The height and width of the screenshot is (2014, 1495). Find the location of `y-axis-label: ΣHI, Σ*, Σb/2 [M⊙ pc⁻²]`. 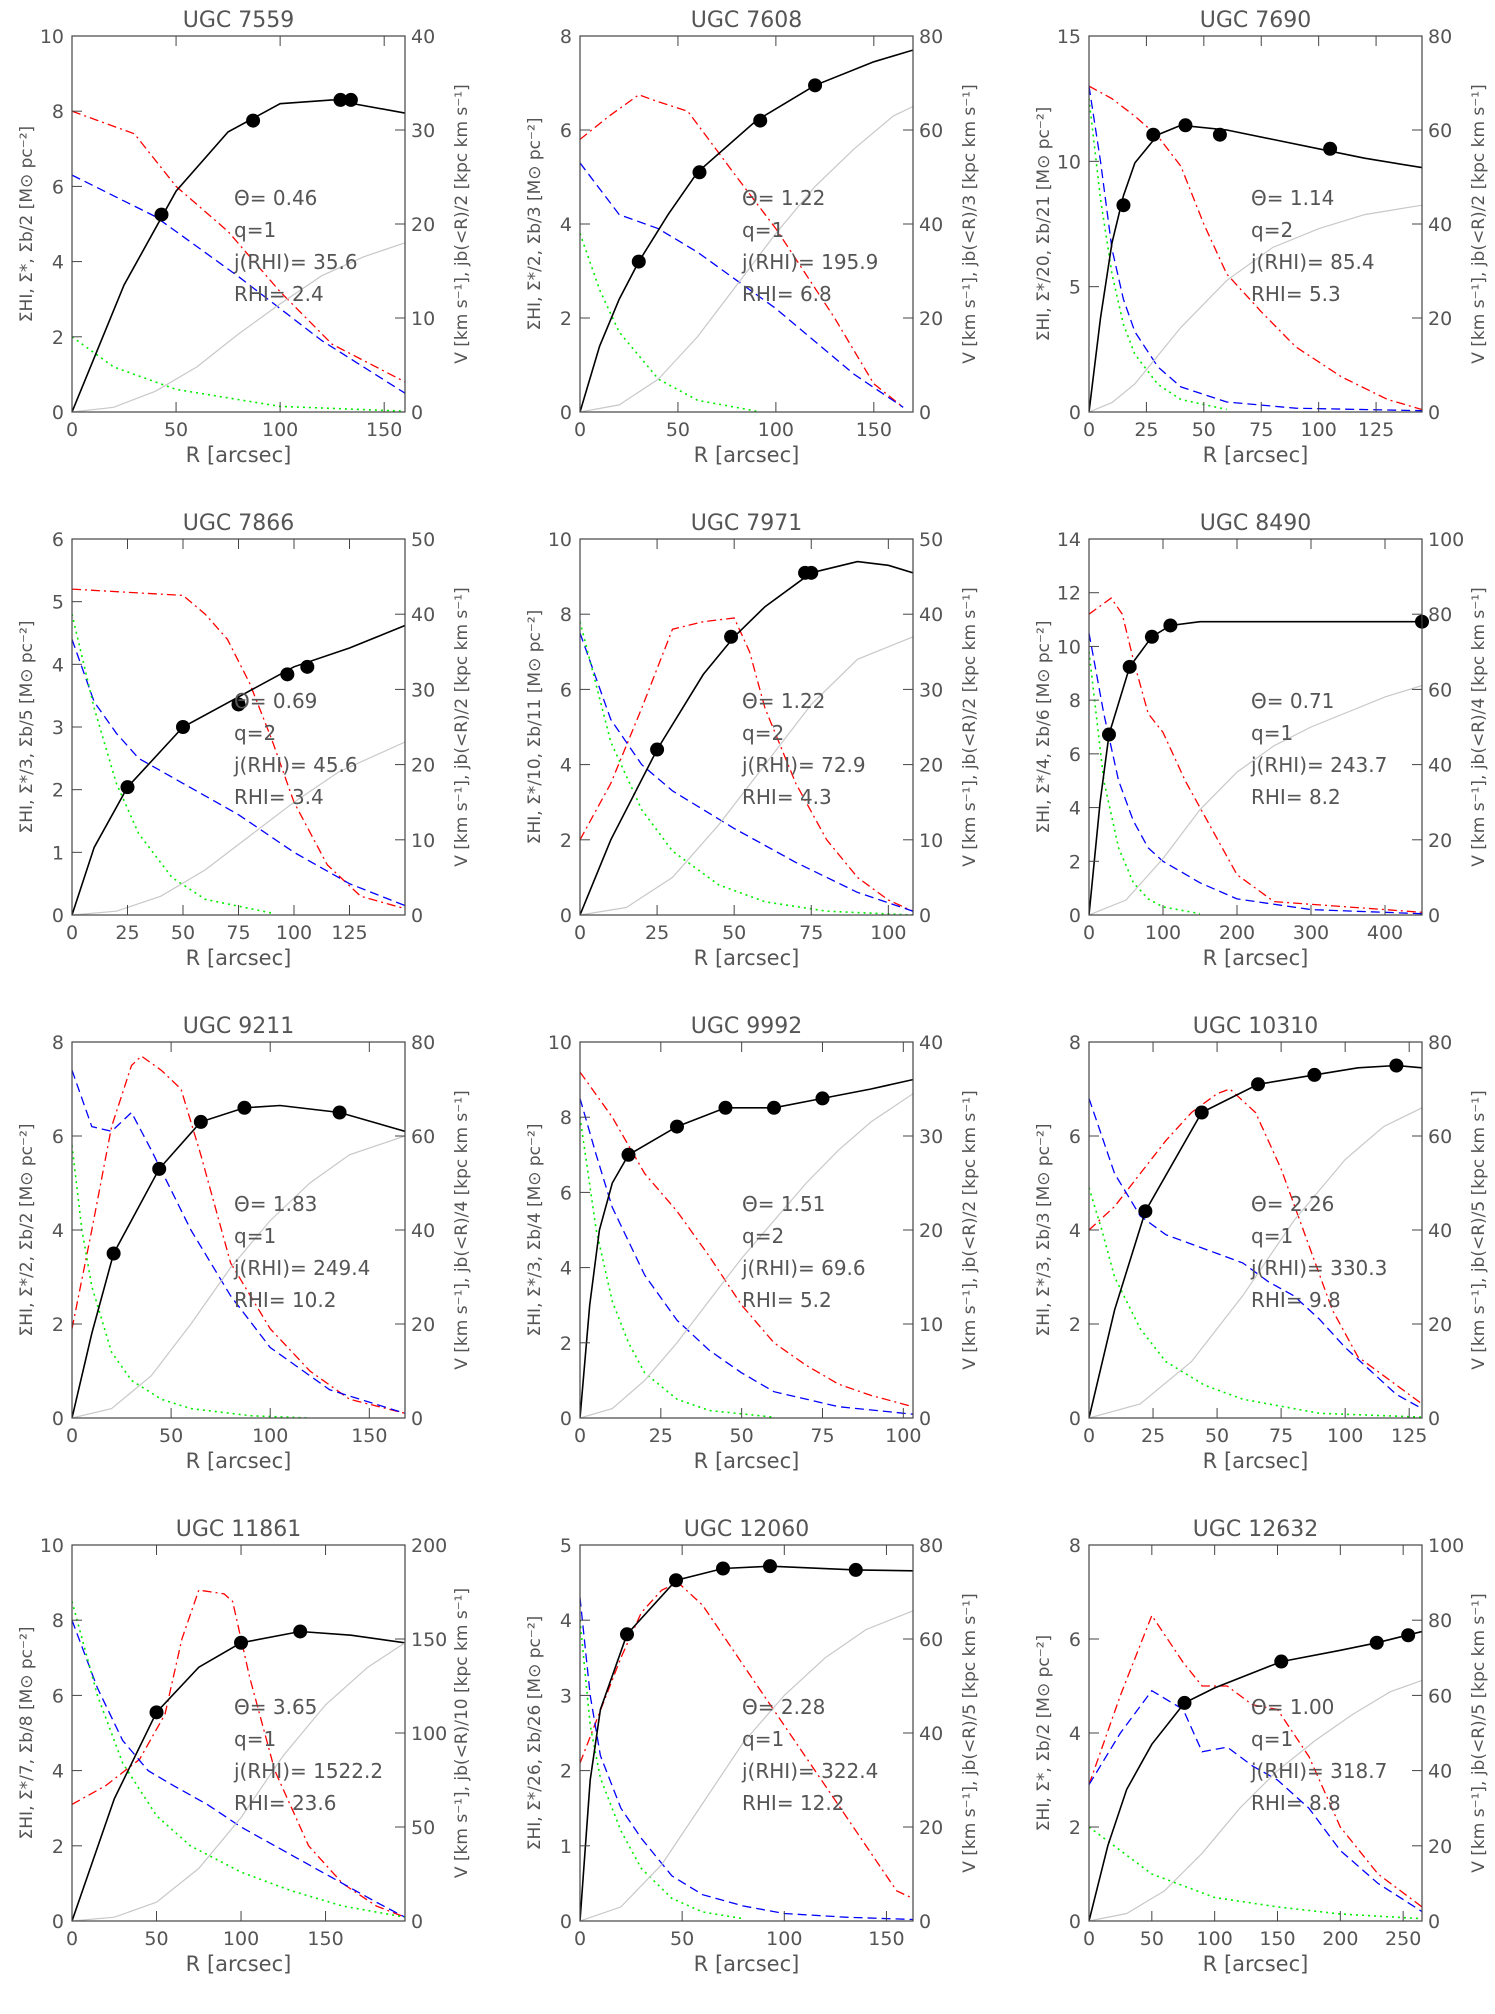

y-axis-label: ΣHI, Σ*, Σb/2 [M⊙ pc⁻²] is located at coordinates (27, 224).